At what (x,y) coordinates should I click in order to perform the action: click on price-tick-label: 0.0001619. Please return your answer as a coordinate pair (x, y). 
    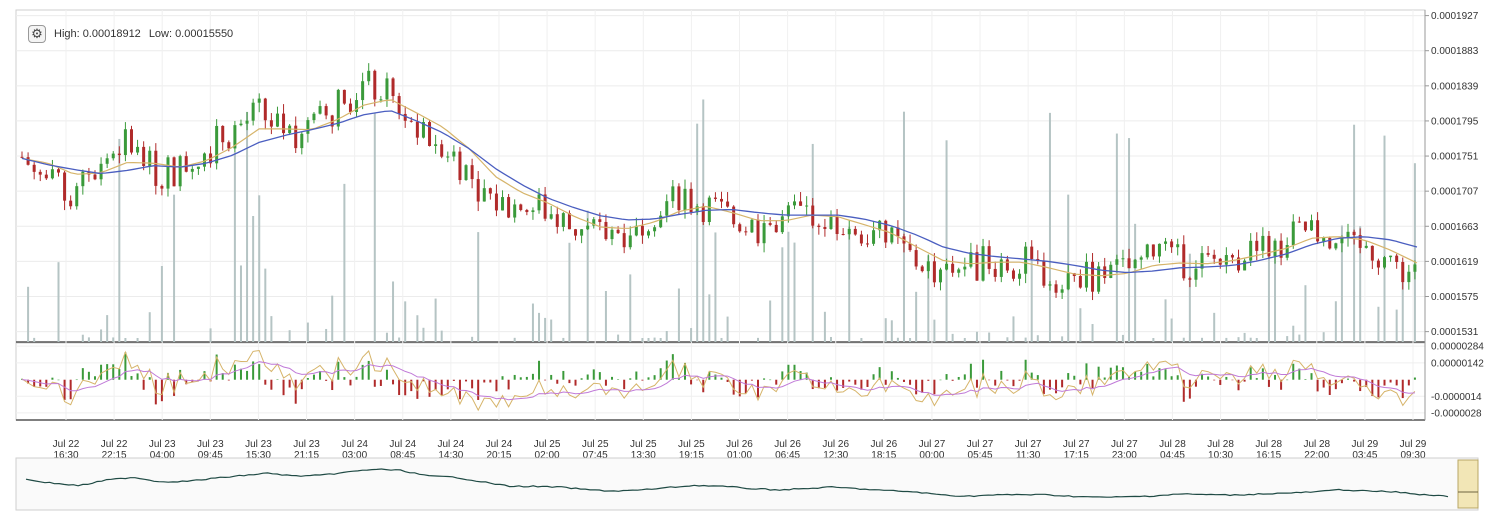
    Looking at the image, I should click on (1455, 262).